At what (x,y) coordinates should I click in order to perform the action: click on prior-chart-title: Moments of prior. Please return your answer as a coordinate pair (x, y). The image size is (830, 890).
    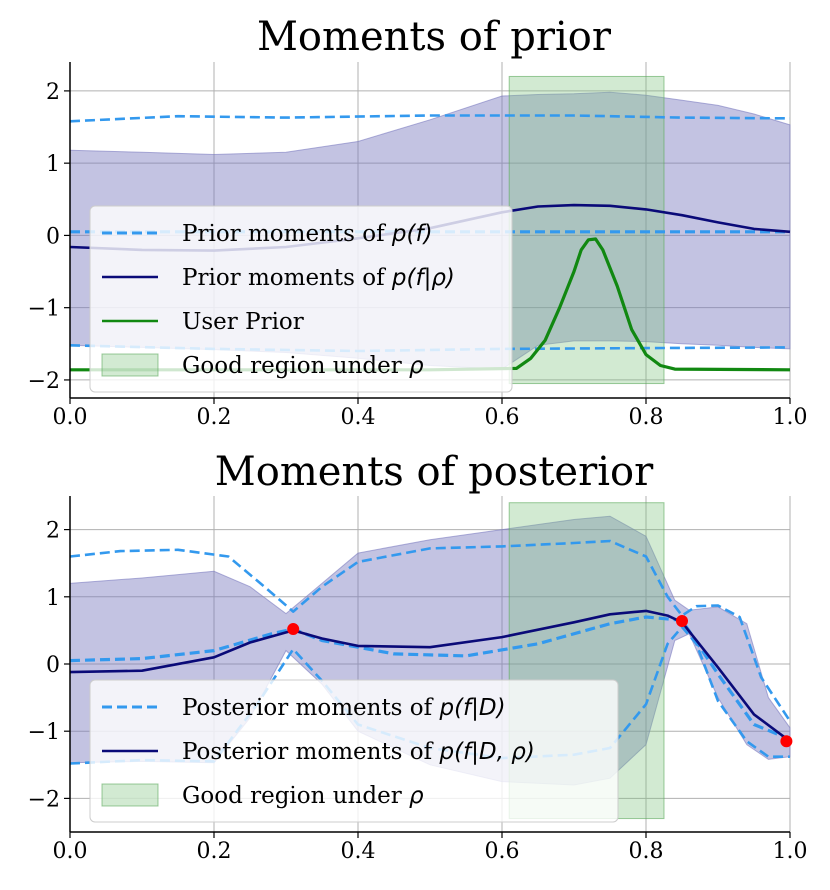
    Looking at the image, I should click on (434, 37).